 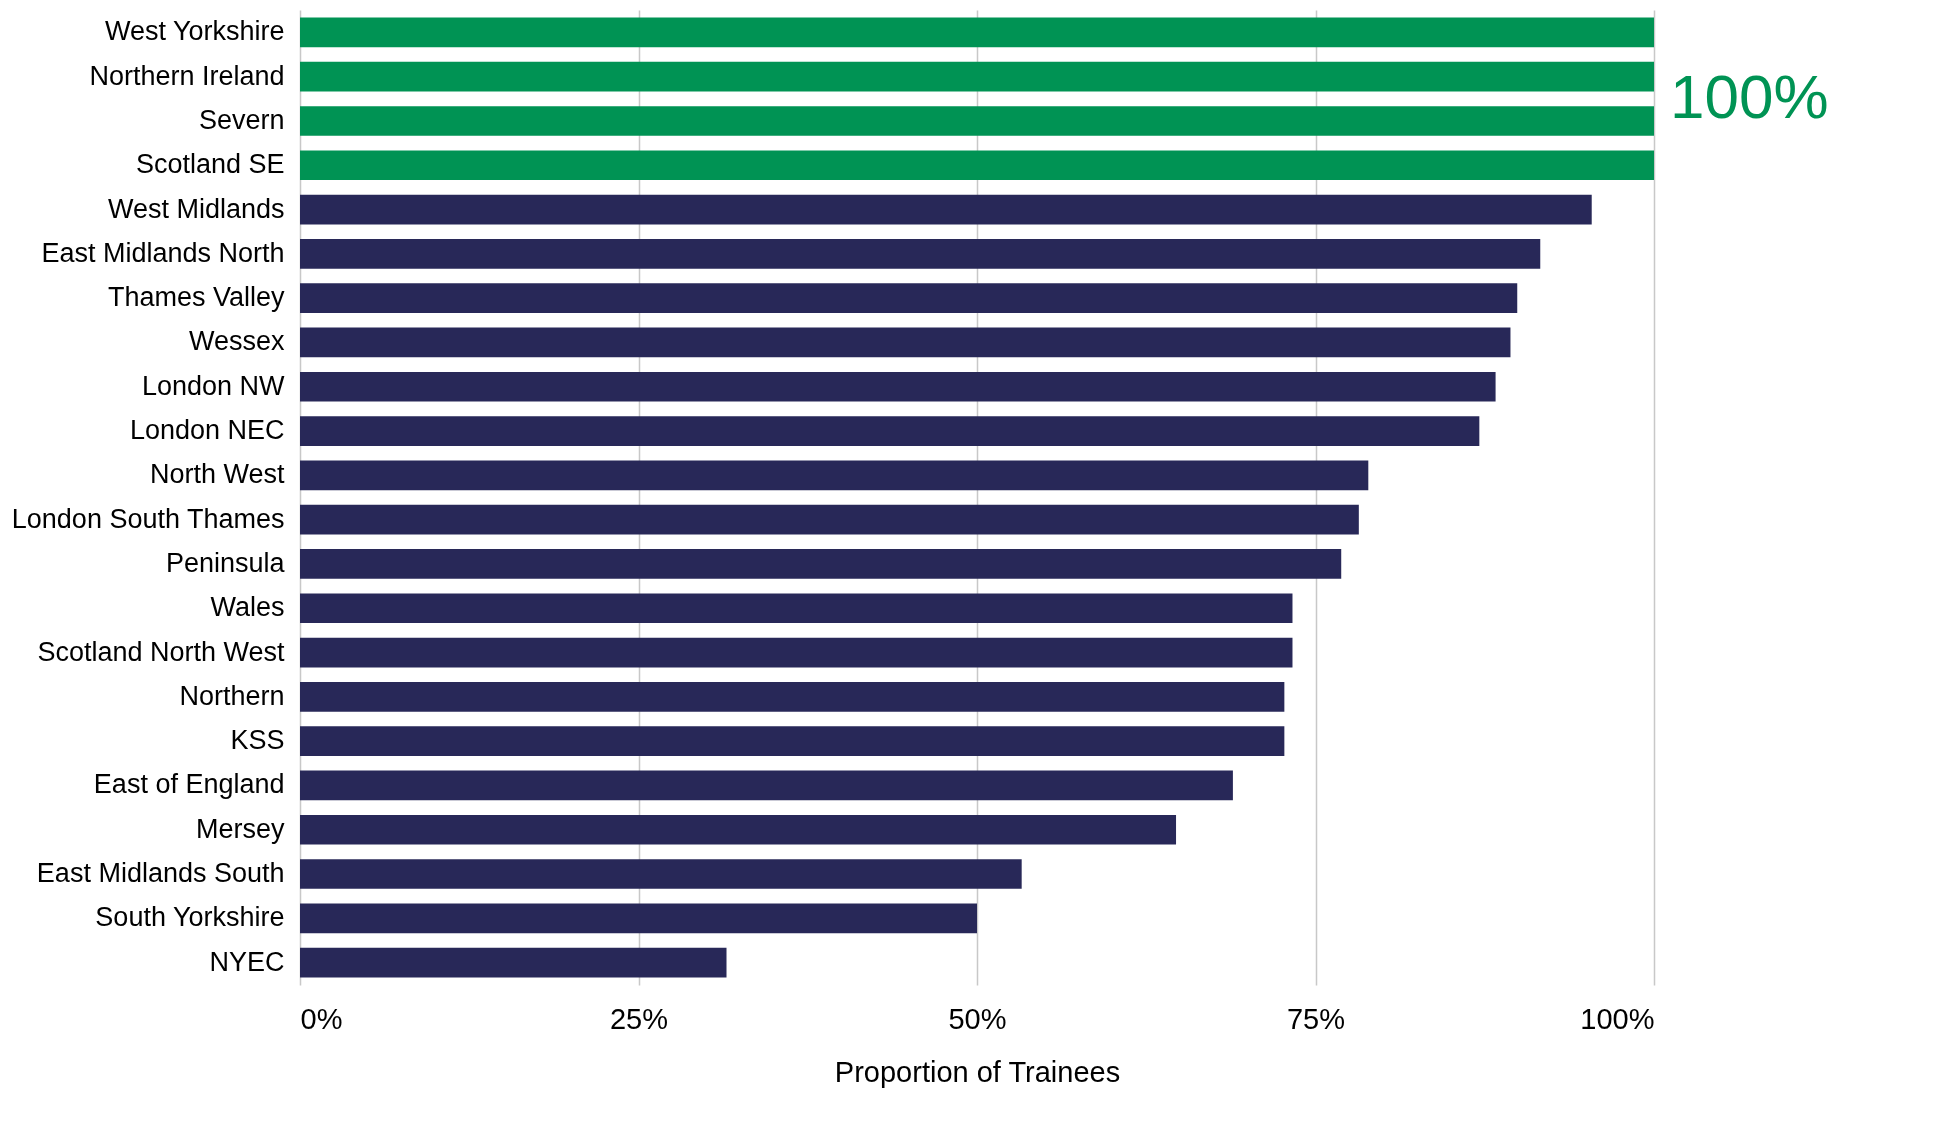 What do you see at coordinates (187, 75) in the screenshot?
I see `y-tick-label: Northern Ireland` at bounding box center [187, 75].